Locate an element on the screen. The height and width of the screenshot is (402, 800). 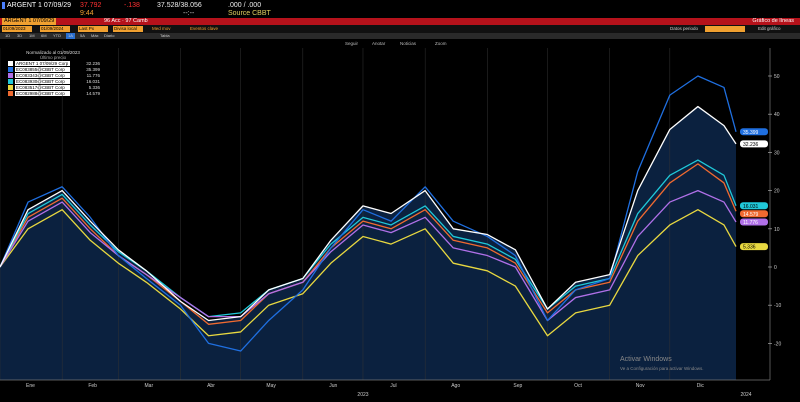
year-label-2023: 2023 is located at coordinates (362, 395).